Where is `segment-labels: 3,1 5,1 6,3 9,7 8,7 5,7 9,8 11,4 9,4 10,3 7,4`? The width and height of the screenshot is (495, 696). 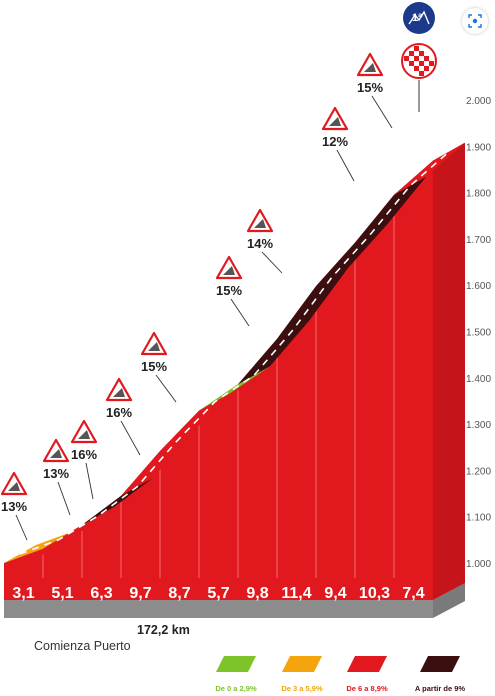
segment-labels: 3,1 5,1 6,3 9,7 8,7 5,7 9,8 11,4 9,4 10,3 7,4 is located at coordinates (218, 593).